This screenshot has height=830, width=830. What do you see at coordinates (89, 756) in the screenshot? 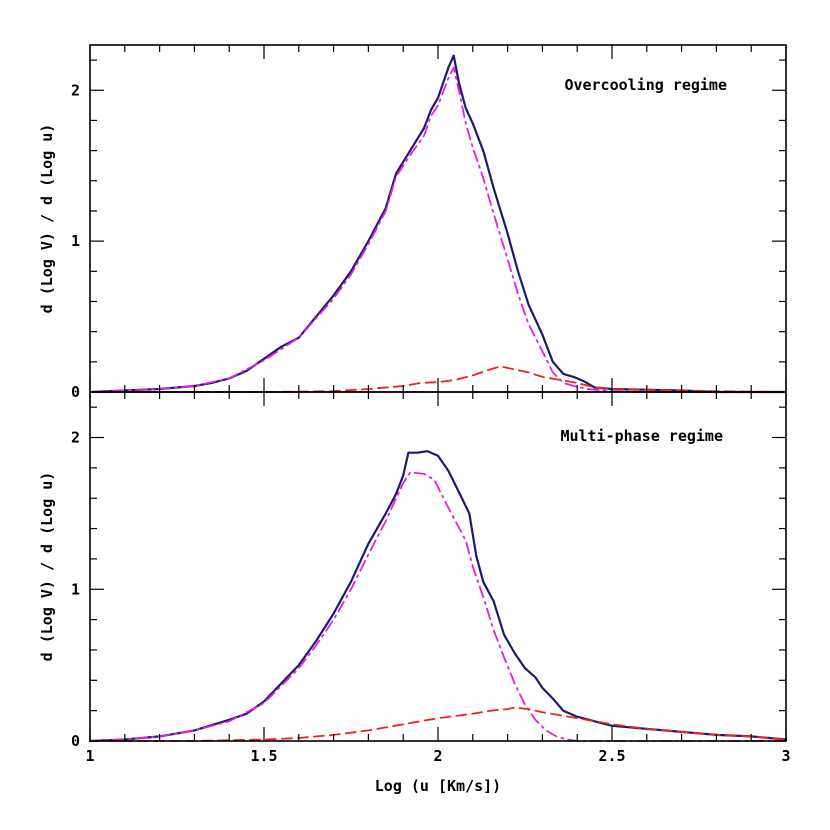
I see `x-tick-label: 1` at bounding box center [89, 756].